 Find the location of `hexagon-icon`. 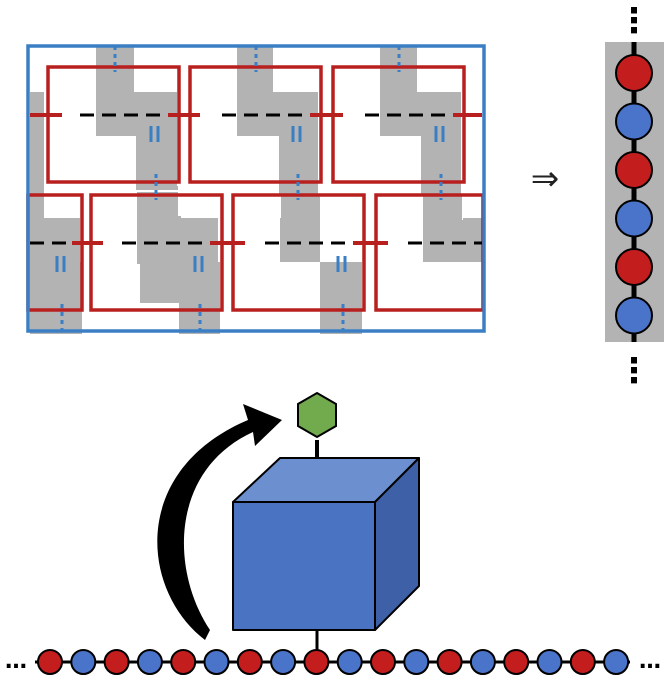

hexagon-icon is located at coordinates (317, 415).